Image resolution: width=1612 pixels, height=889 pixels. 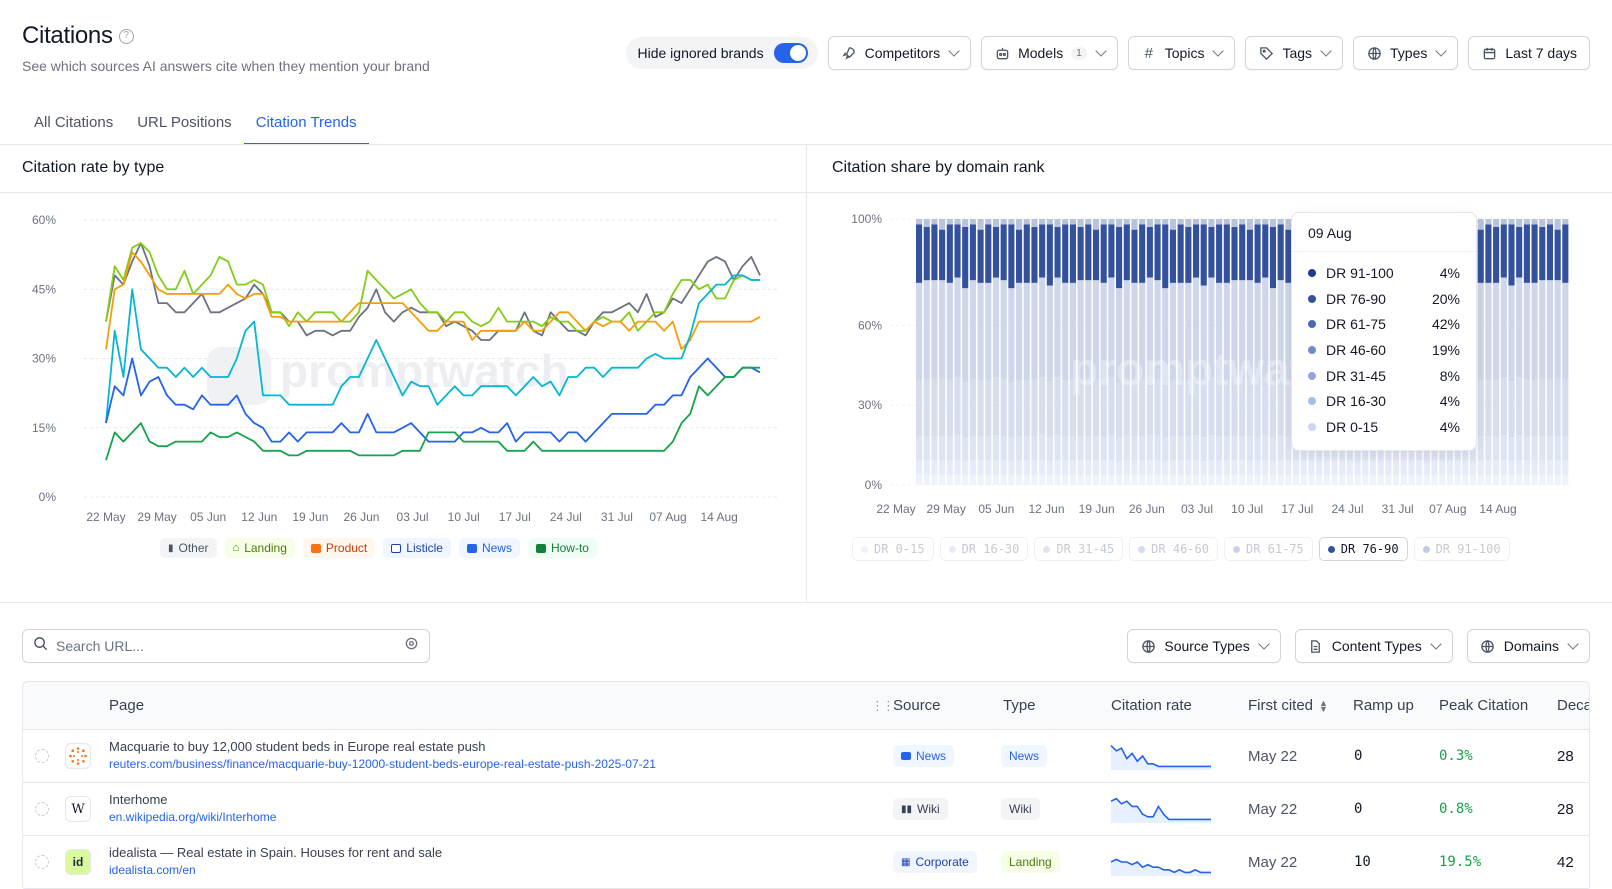 What do you see at coordinates (562, 548) in the screenshot?
I see `legend-how-to: How-to` at bounding box center [562, 548].